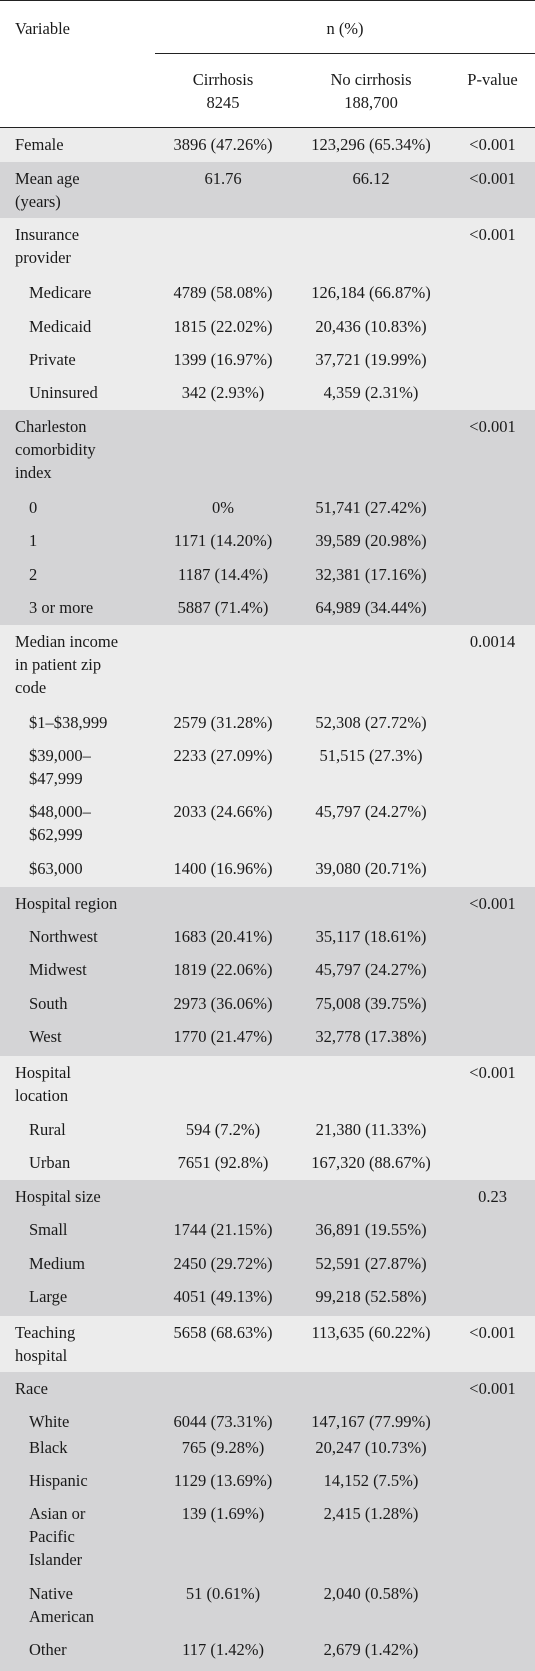 The height and width of the screenshot is (1671, 535). What do you see at coordinates (223, 102) in the screenshot?
I see `header-cirrhosis-n: 8245` at bounding box center [223, 102].